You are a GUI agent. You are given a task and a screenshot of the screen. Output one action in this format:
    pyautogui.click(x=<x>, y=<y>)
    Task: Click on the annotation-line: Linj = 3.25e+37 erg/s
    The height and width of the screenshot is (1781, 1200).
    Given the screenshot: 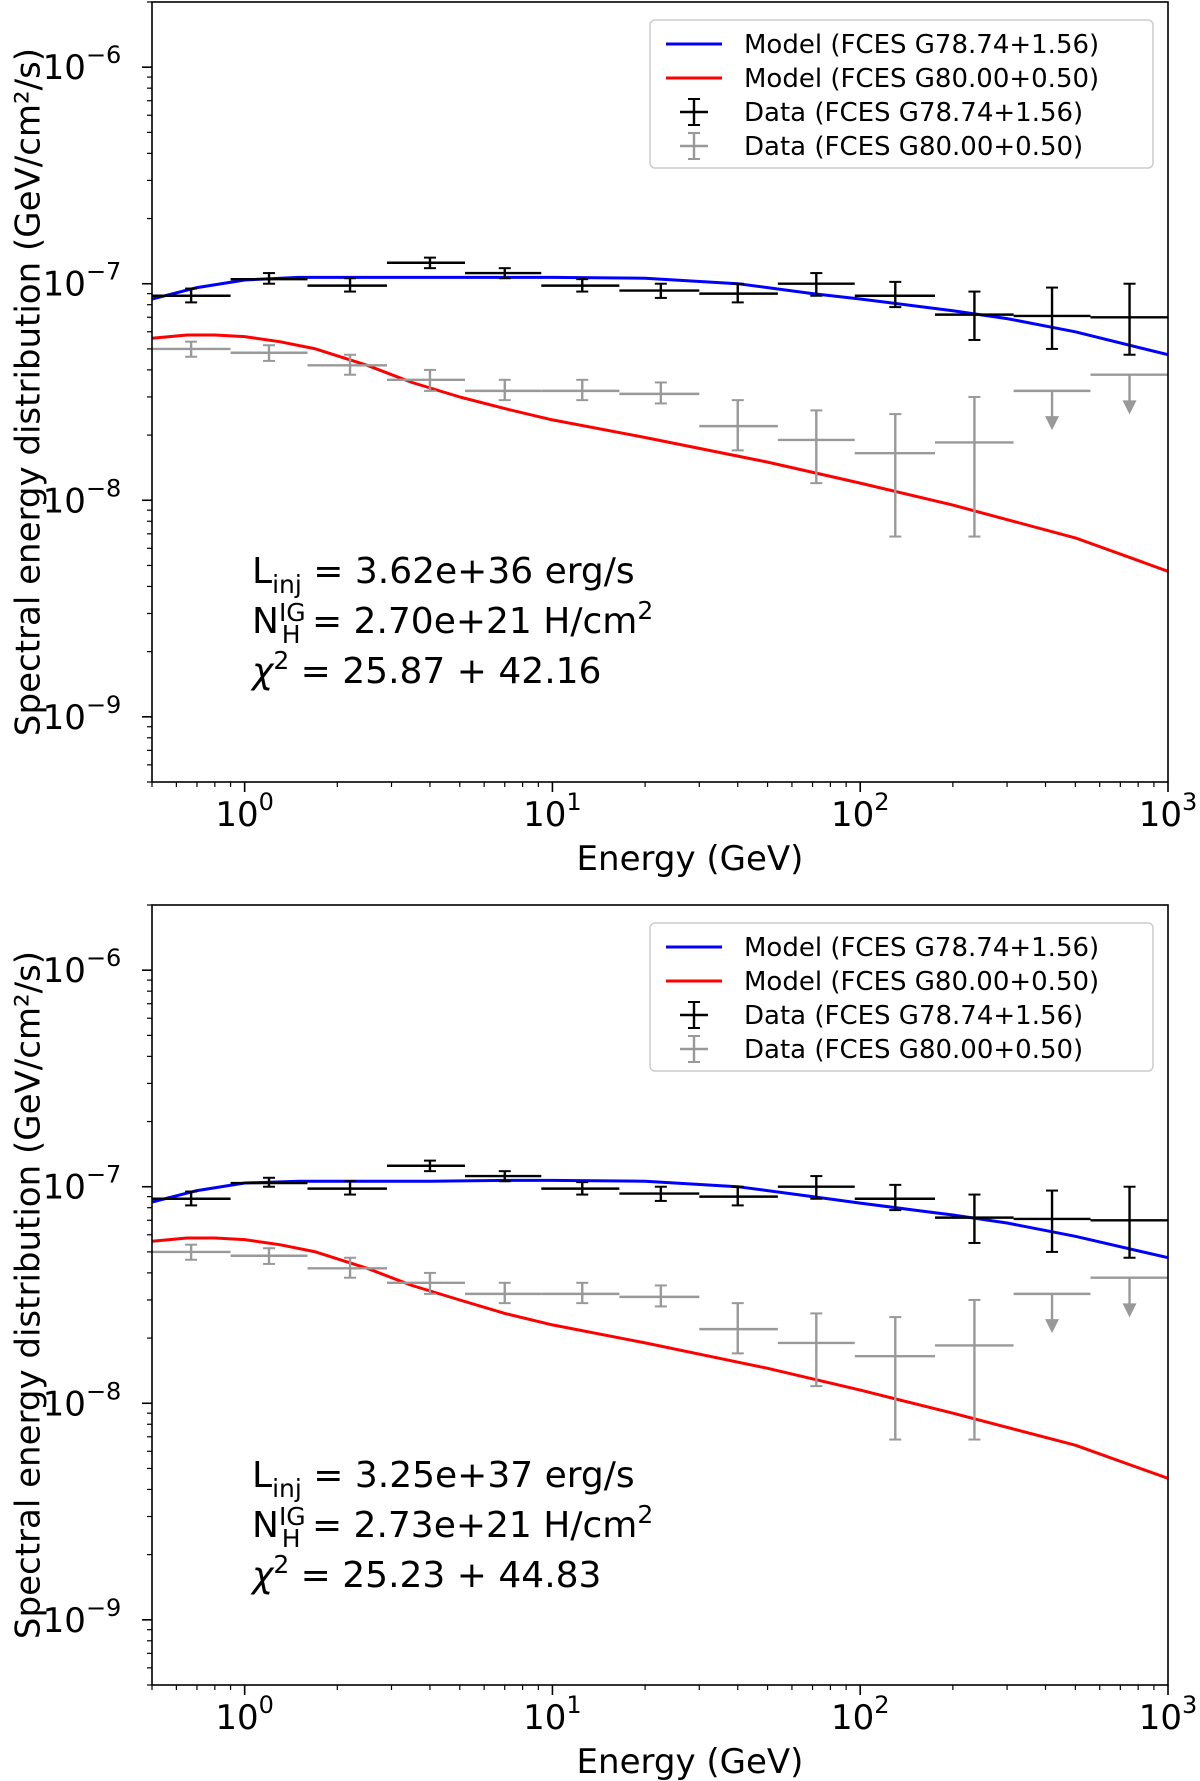 What is the action you would take?
    pyautogui.click(x=443, y=1479)
    